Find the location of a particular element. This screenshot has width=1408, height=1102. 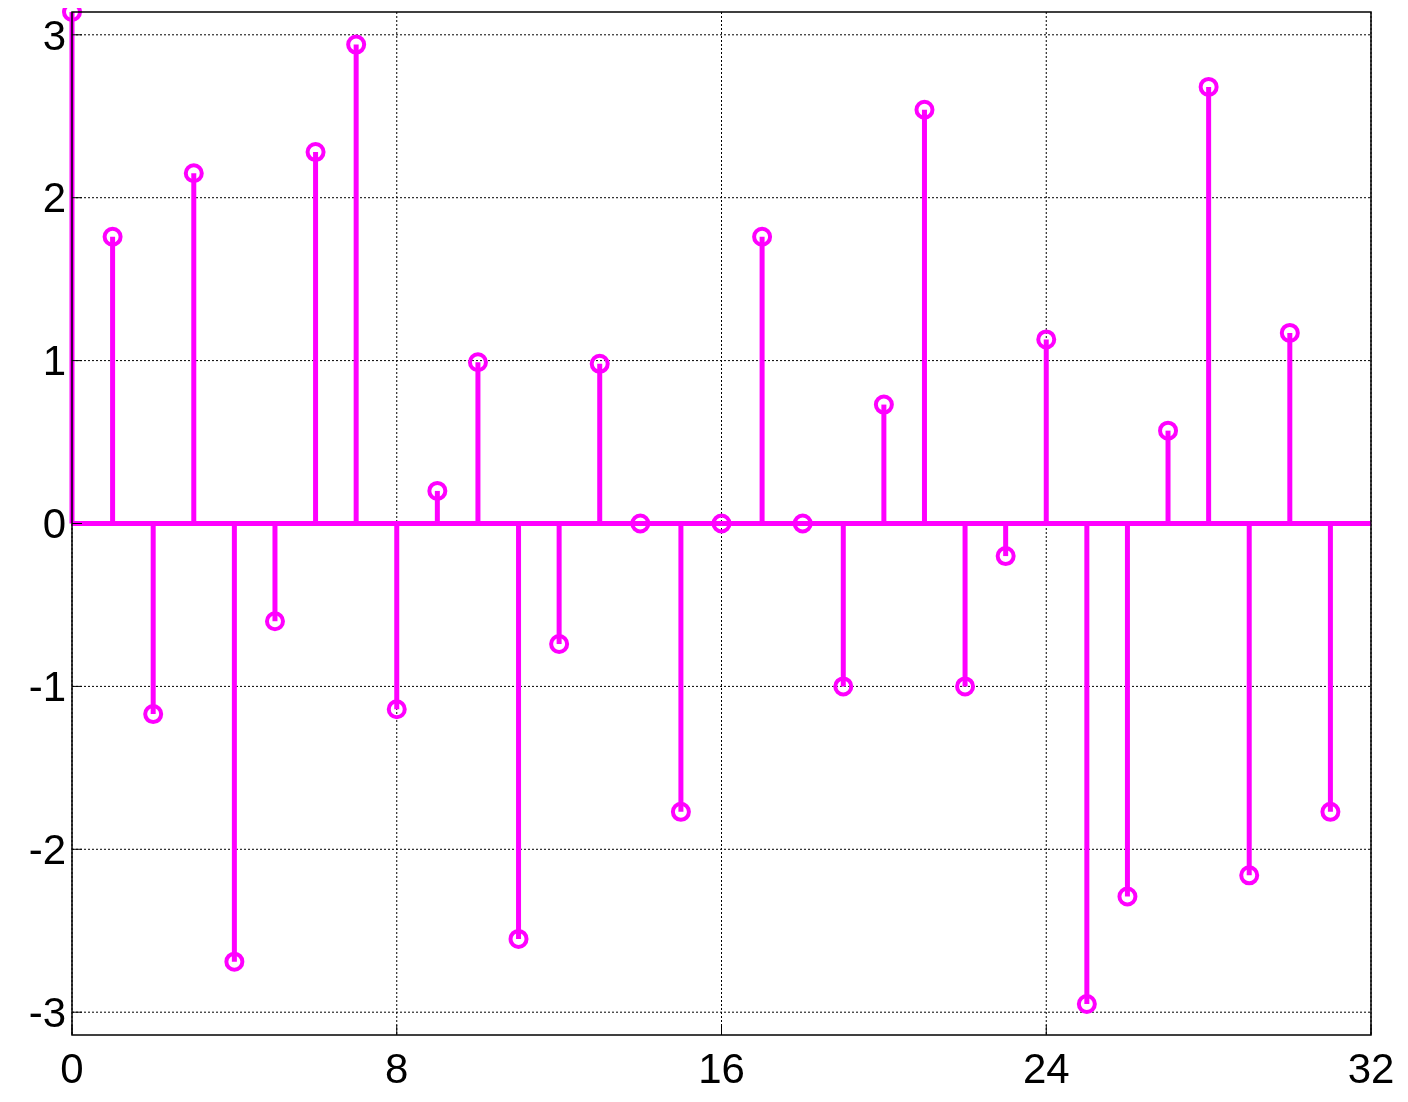

y-tick-label: 3 is located at coordinates (54, 35).